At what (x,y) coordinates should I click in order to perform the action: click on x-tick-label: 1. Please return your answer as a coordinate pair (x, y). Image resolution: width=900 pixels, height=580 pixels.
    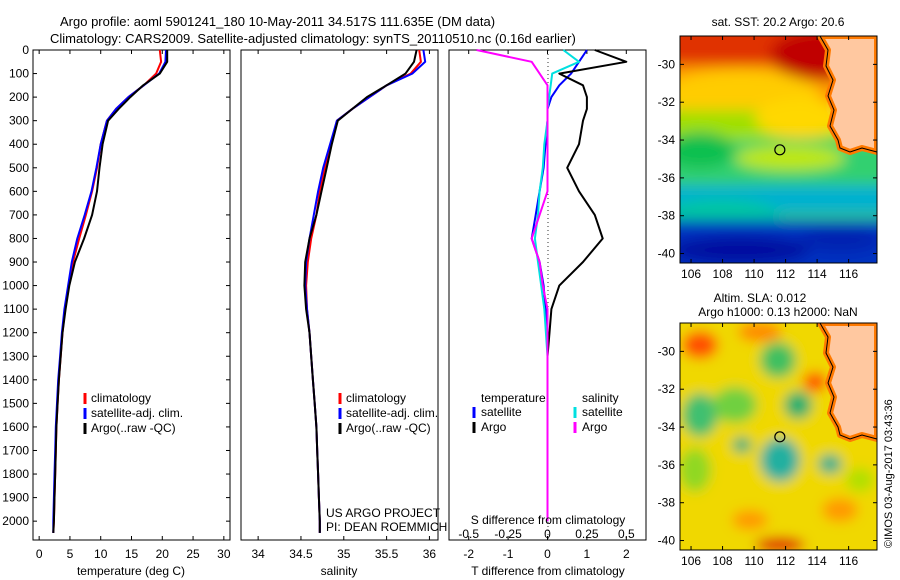
    Looking at the image, I should click on (587, 554).